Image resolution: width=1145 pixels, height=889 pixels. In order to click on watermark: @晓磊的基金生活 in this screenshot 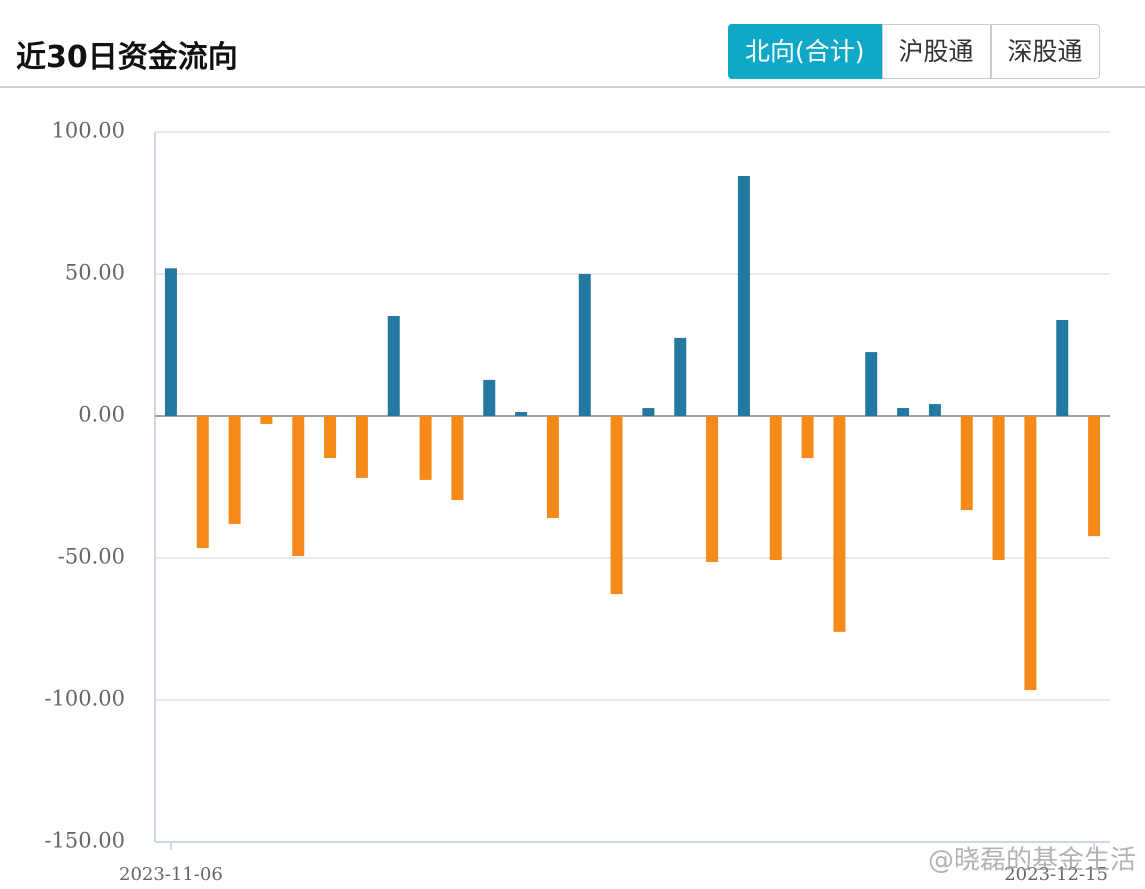, I will do `click(1032, 861)`.